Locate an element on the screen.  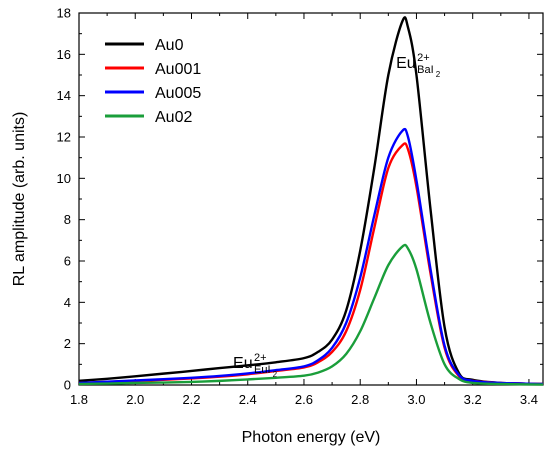
x-tick-label: 1.8 is located at coordinates (79, 399).